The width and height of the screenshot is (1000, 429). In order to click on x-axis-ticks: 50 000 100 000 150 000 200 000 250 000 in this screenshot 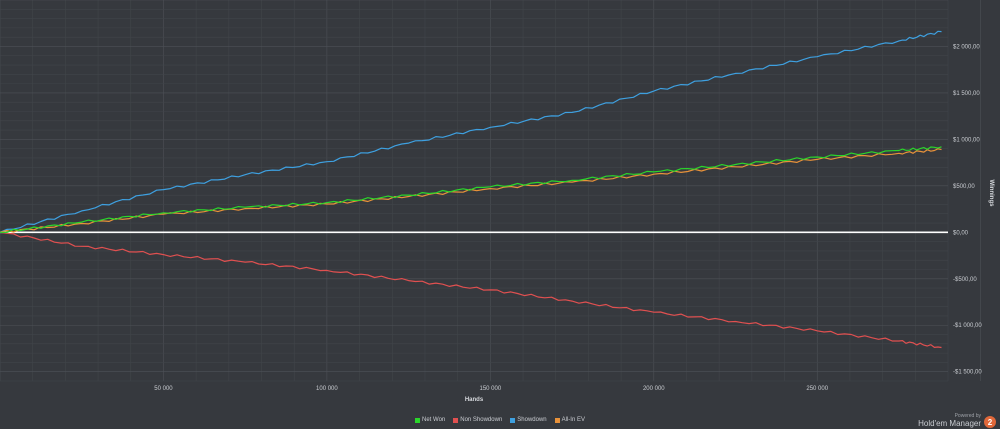, I will do `click(491, 389)`.